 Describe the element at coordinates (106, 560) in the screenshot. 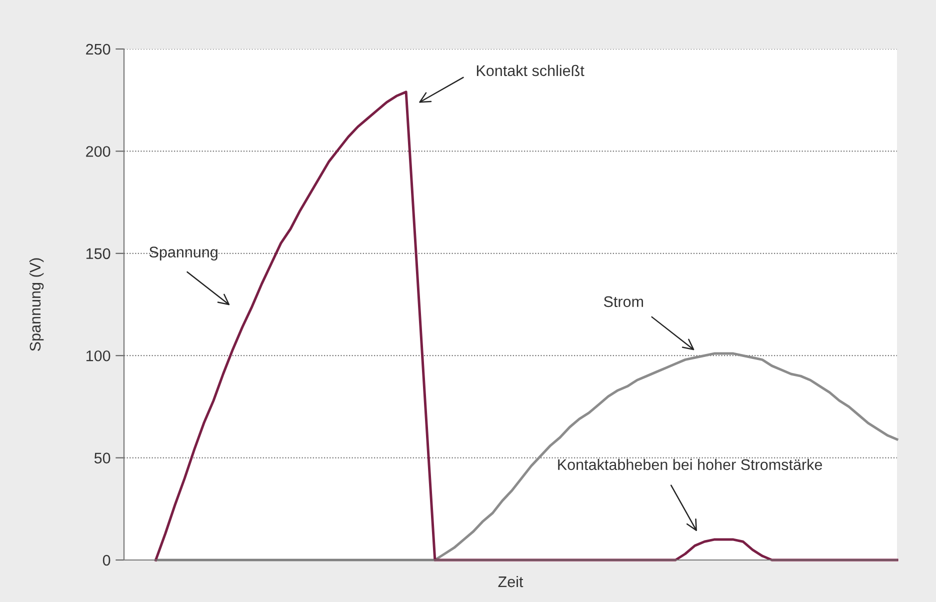

I see `y-tick-label: 0` at that location.